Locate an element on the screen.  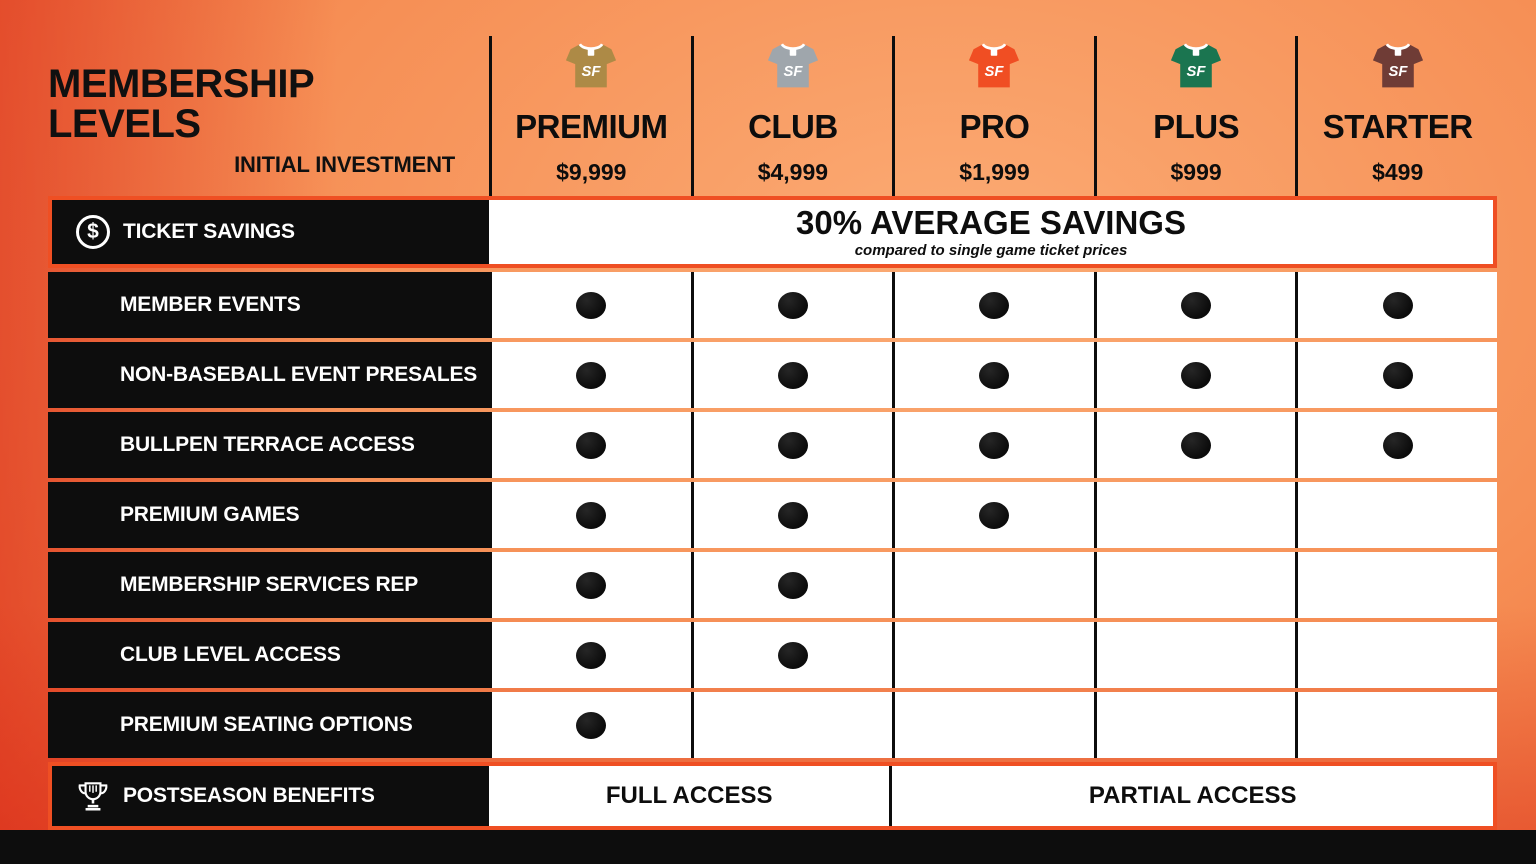
trophy-icon is located at coordinates (93, 796).